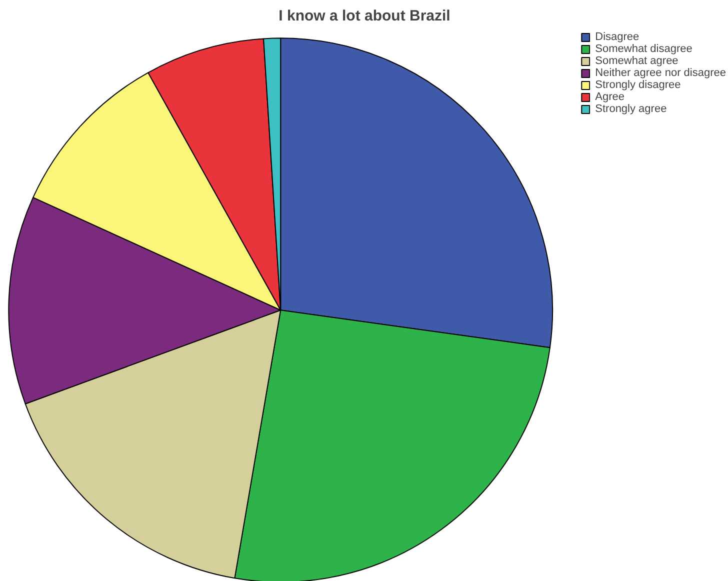  I want to click on legend-label: Neither agree nor disagree, so click(660, 73).